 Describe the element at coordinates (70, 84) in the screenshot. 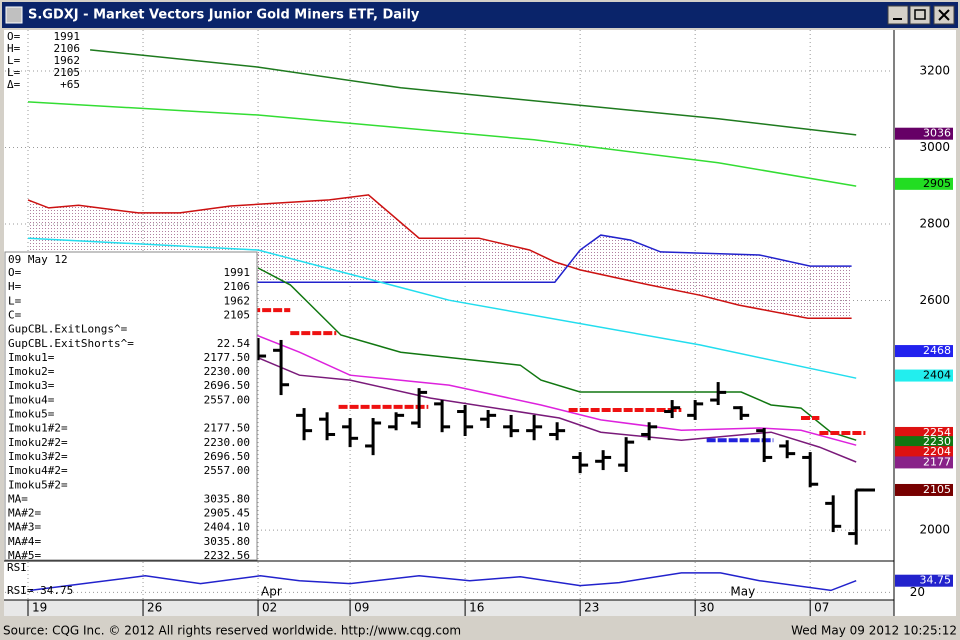

I see `info-value: +65` at that location.